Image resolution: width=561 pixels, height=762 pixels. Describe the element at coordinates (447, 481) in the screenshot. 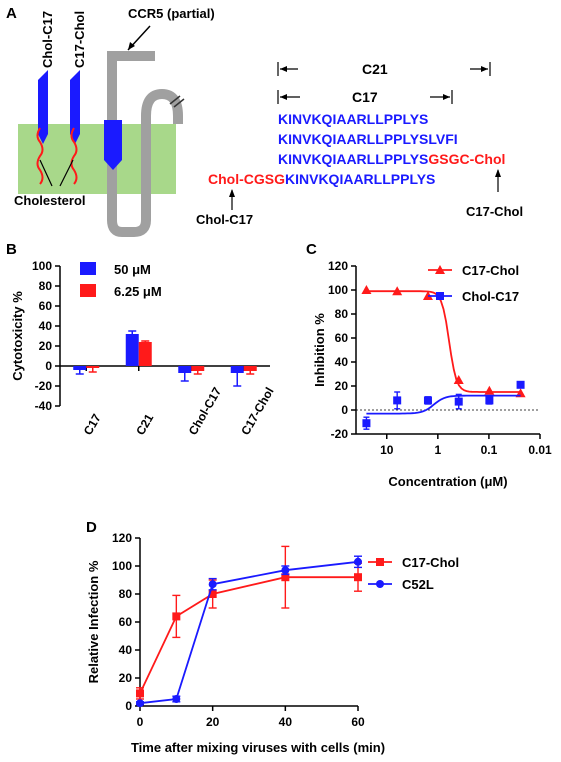

I see `chart-c-x-label: Concentration (μM)` at that location.